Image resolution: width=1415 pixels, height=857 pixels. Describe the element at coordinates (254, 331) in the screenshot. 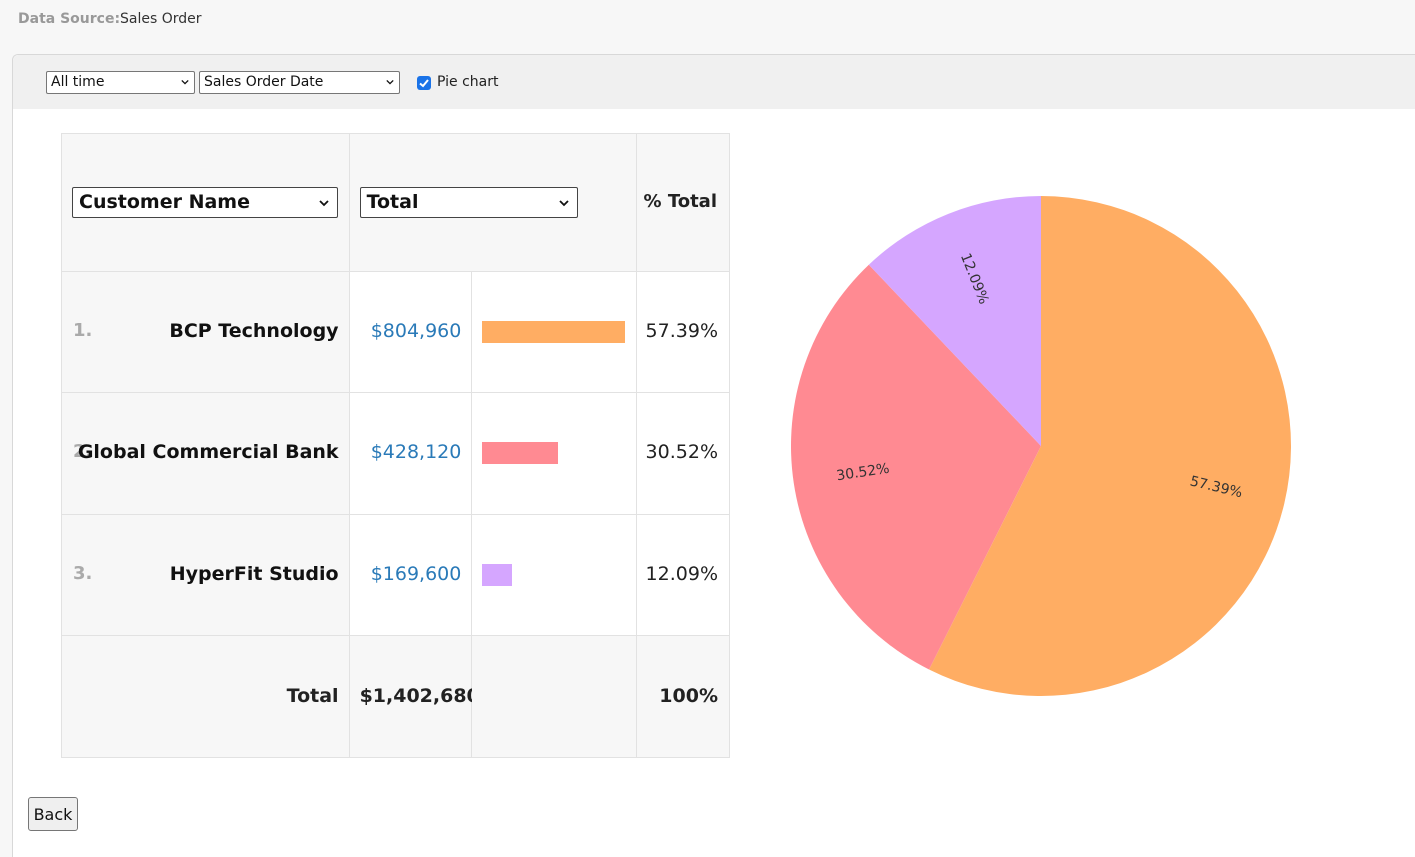

I see `customer-name: BCP Technology` at that location.